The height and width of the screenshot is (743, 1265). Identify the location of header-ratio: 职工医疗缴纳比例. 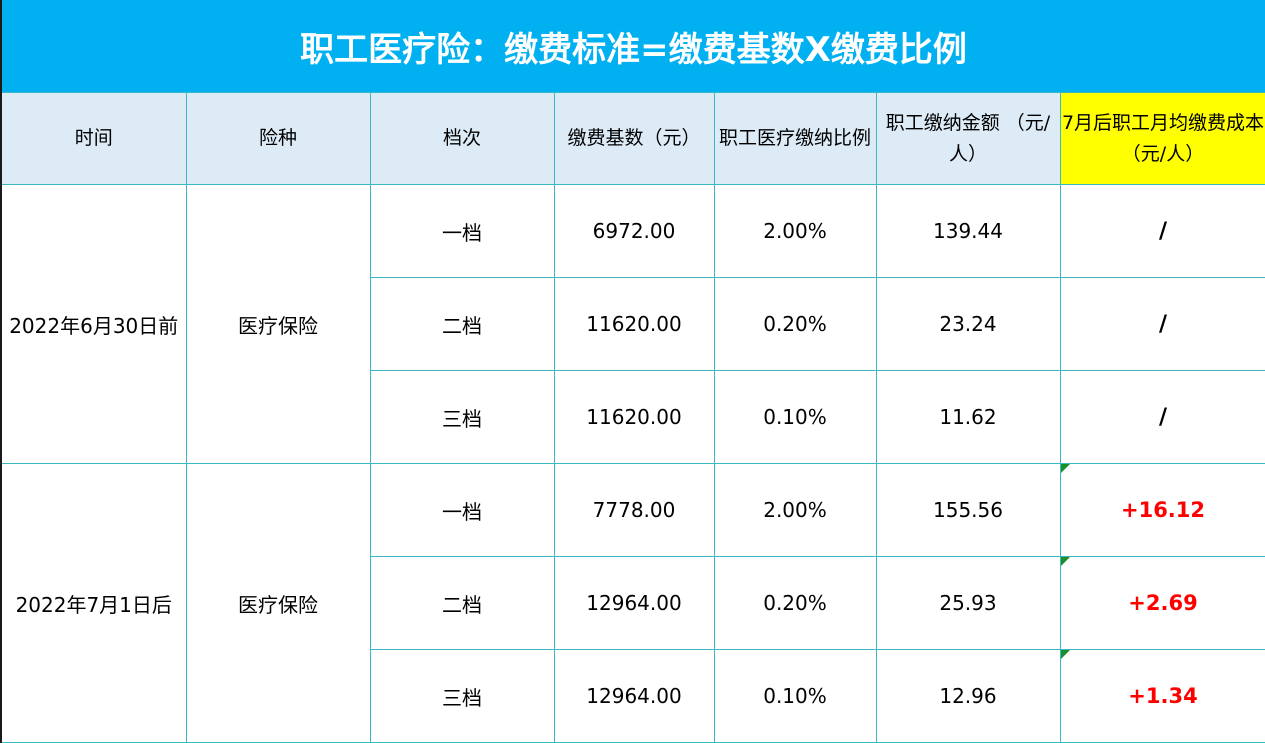
(795, 138).